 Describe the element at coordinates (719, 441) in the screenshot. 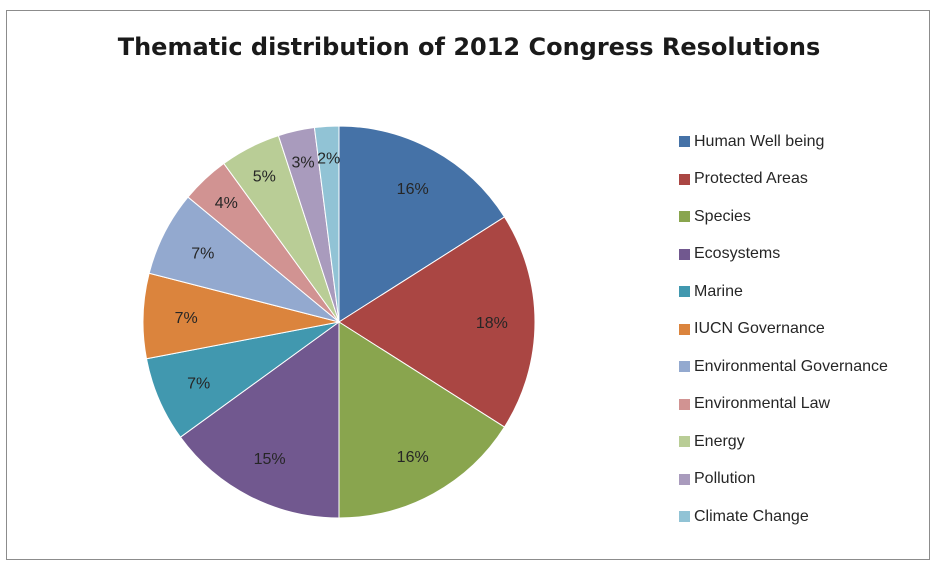

I see `legend-label: Energy` at that location.